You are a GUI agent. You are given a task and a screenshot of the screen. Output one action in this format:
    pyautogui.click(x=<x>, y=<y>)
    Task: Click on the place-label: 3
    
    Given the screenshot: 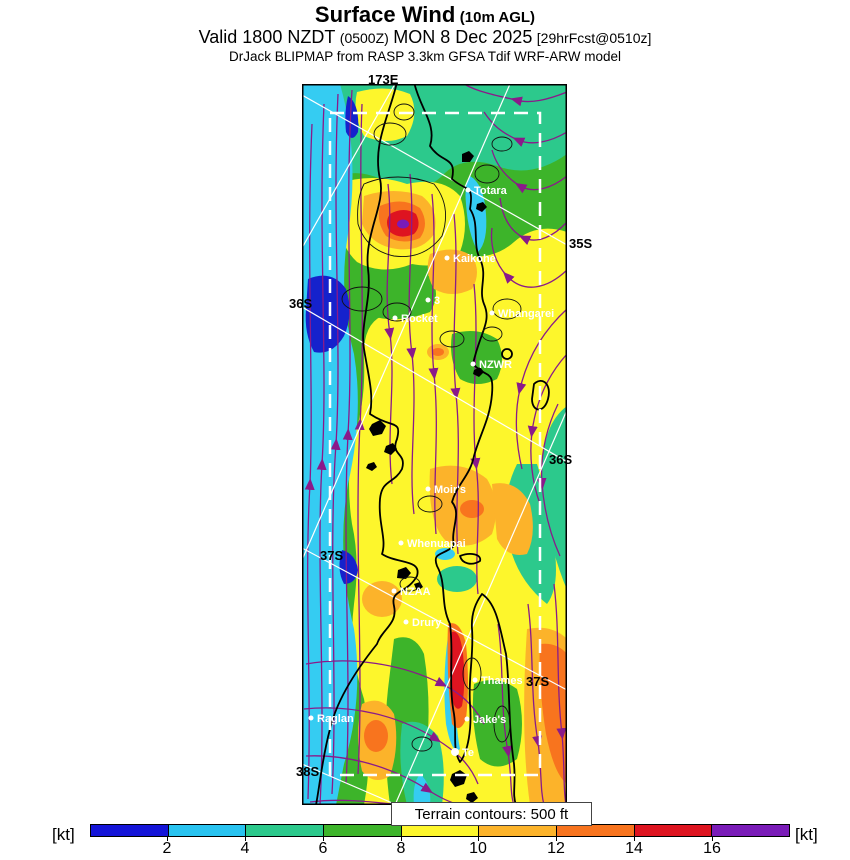 What is the action you would take?
    pyautogui.click(x=437, y=301)
    